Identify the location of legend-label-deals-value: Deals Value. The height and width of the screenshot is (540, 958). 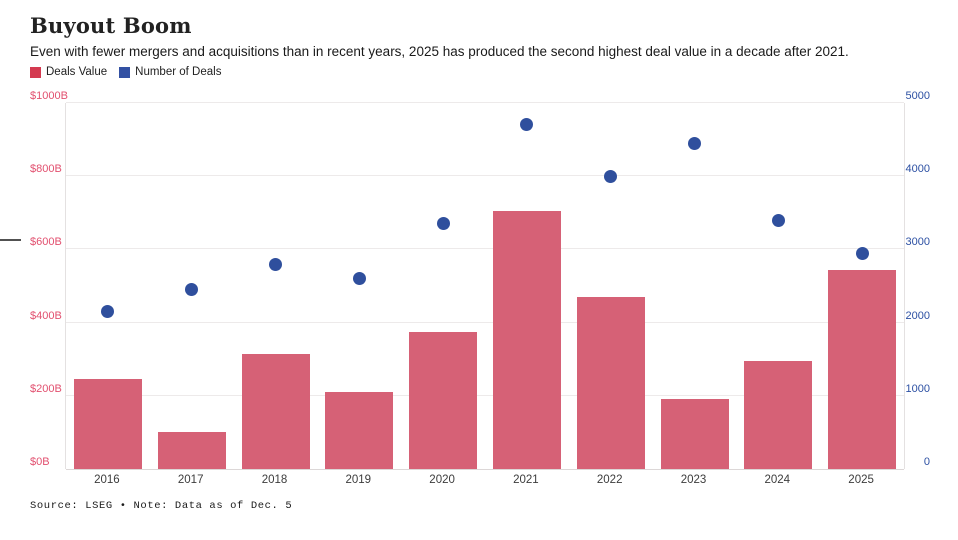
(77, 72).